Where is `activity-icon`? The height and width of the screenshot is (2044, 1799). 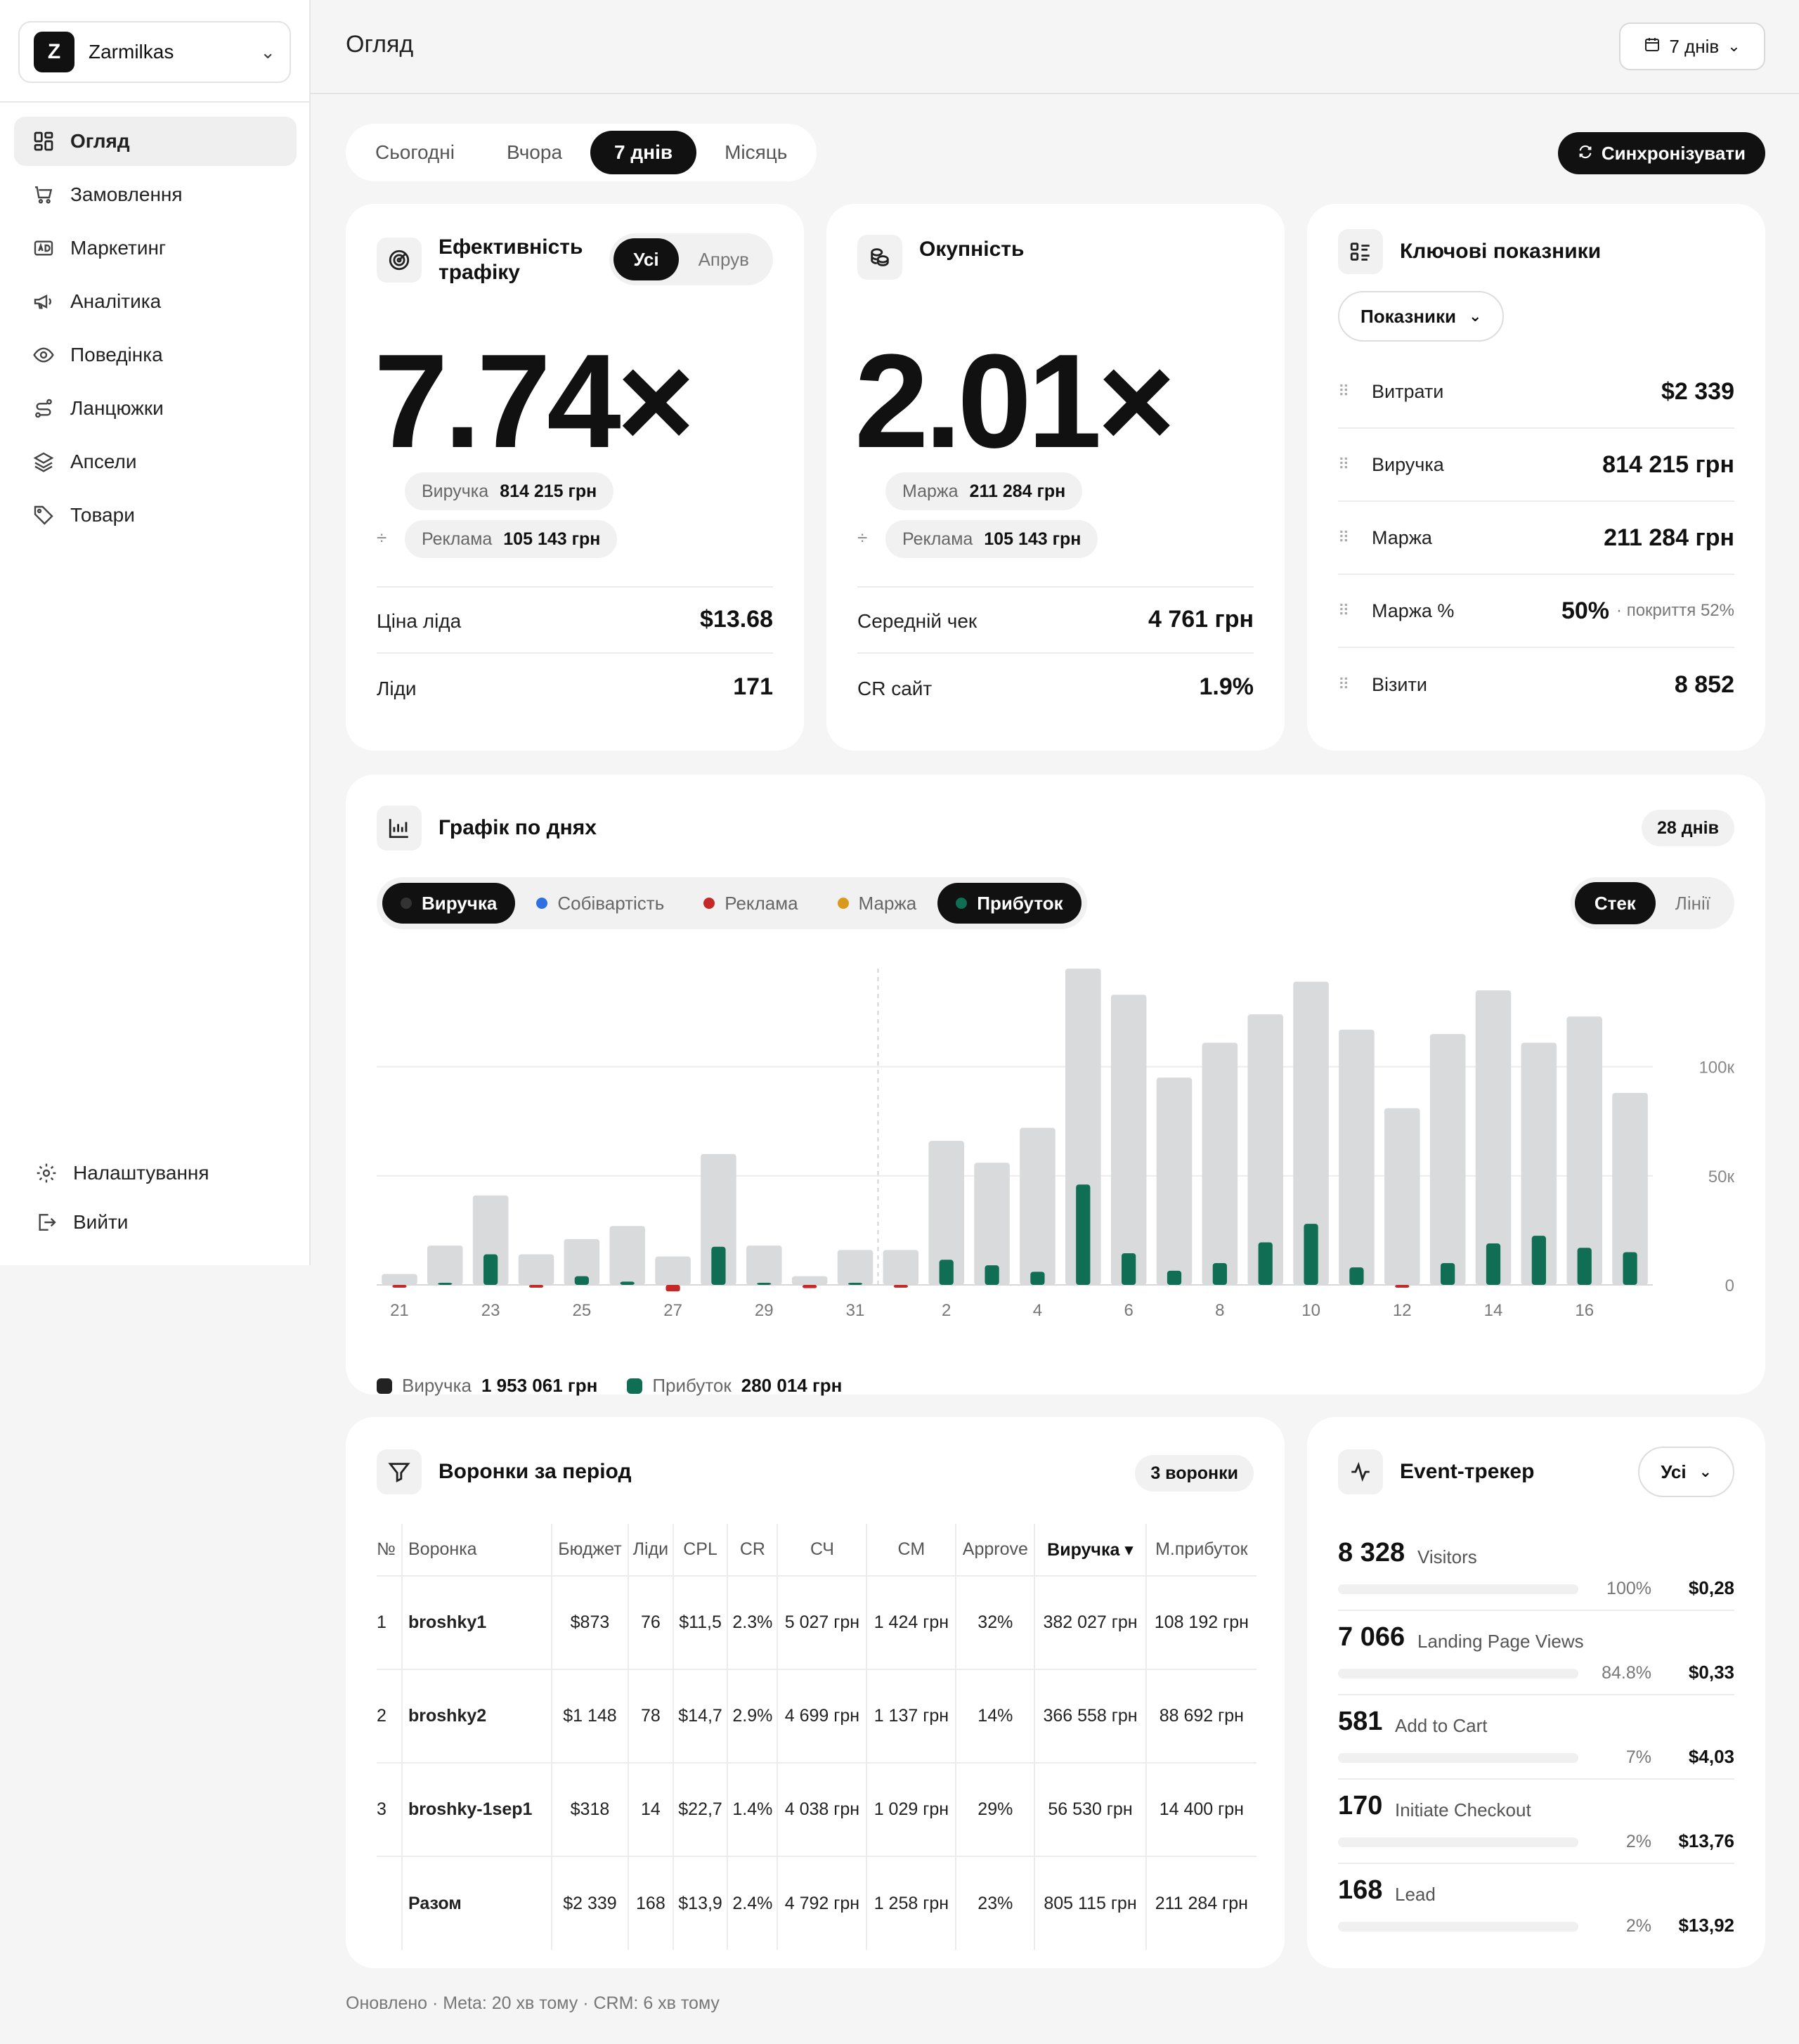 activity-icon is located at coordinates (1361, 1471).